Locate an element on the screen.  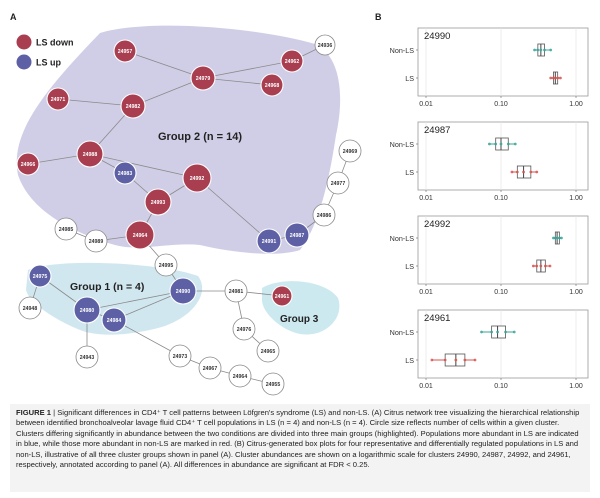
cluster-node-label: 24936 is located at coordinates (325, 46).